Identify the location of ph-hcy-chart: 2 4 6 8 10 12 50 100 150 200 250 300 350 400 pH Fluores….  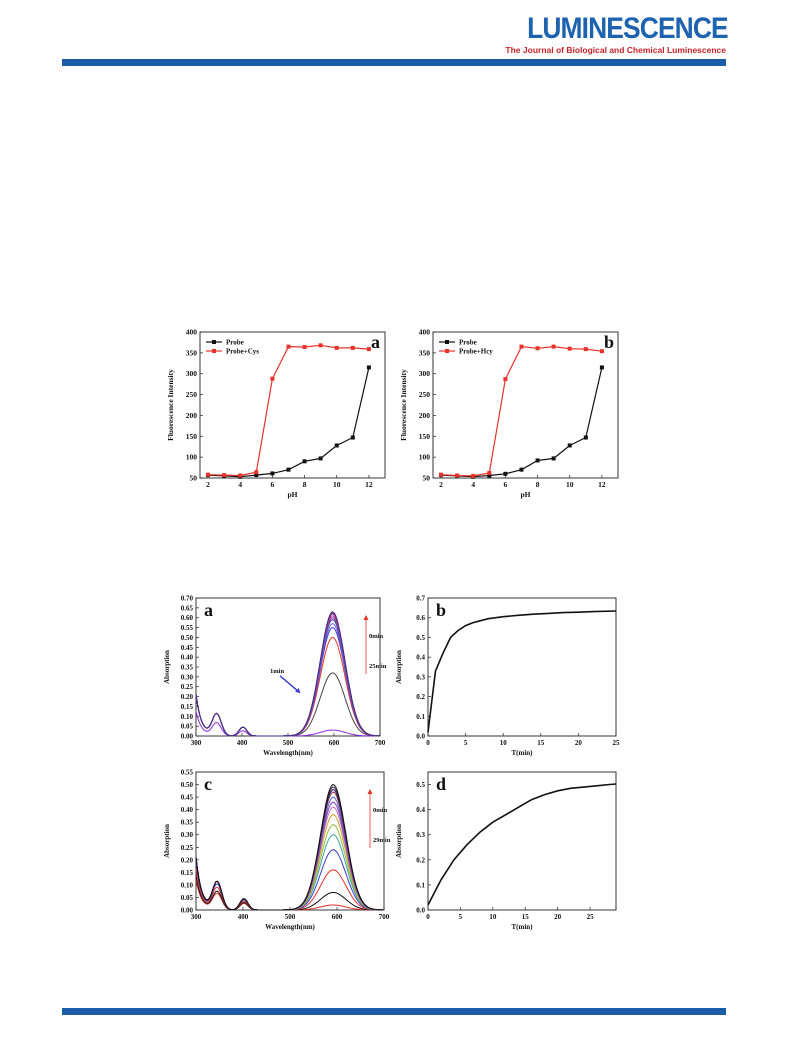
(509, 413).